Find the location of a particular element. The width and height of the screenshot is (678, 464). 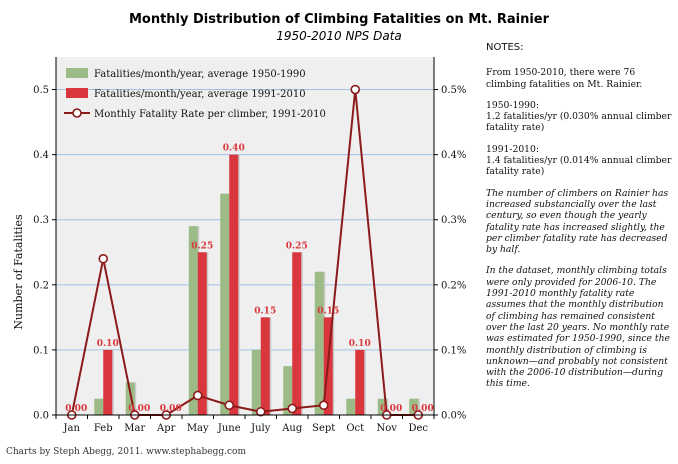

y-tick-label: 0.2 is located at coordinates (41, 285).